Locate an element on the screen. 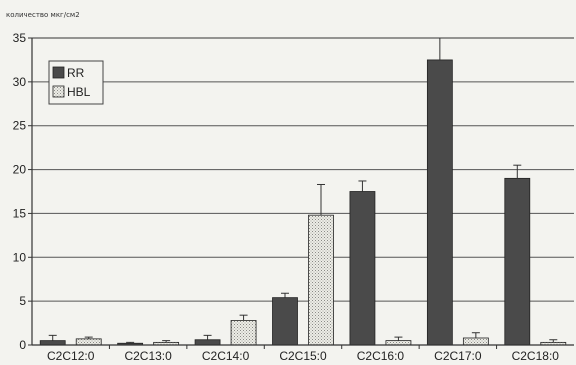  x-tick-label: C2C12:0 is located at coordinates (71, 356).